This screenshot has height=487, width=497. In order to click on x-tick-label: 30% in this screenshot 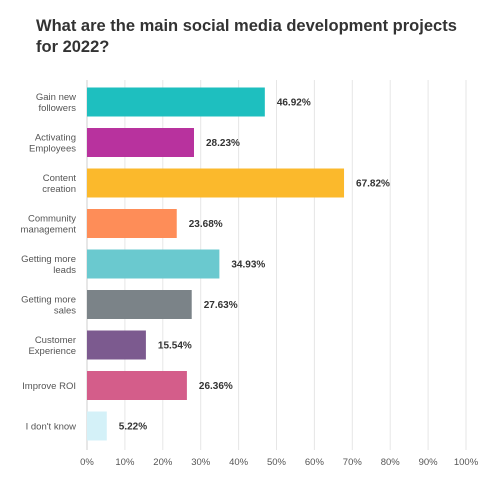, I will do `click(201, 462)`.